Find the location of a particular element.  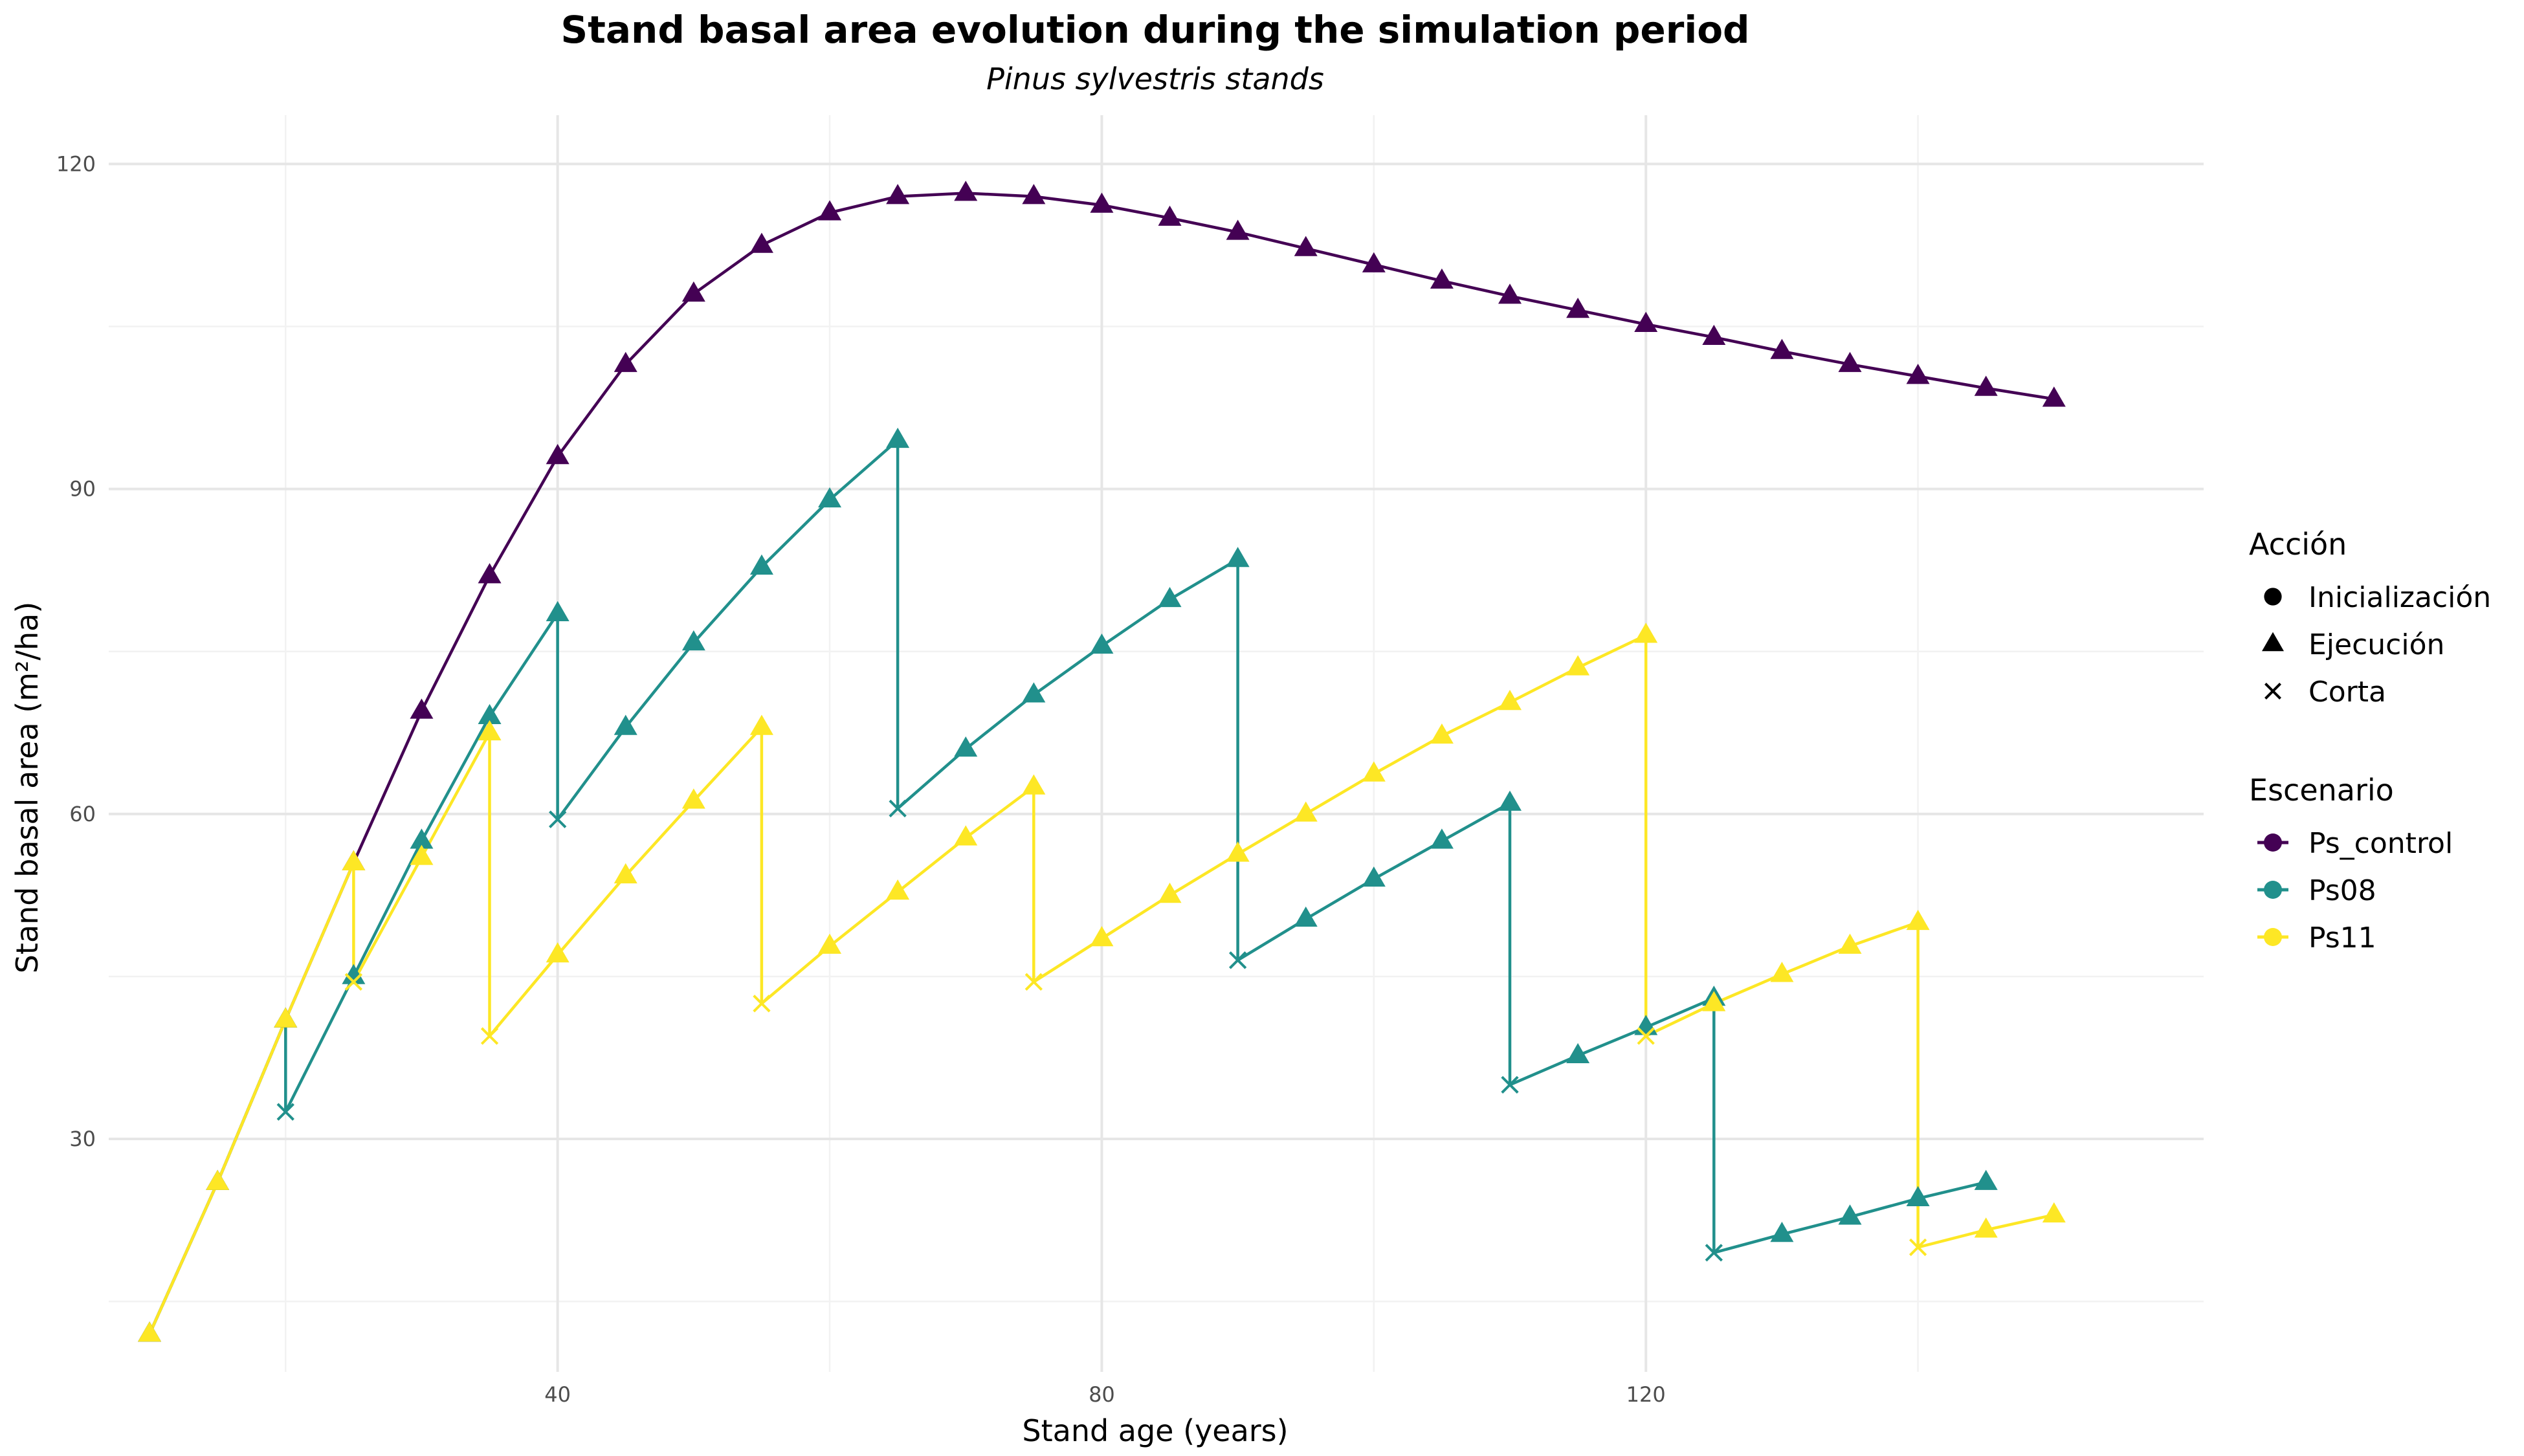

legend-color-label: Ps_control is located at coordinates (2380, 843).